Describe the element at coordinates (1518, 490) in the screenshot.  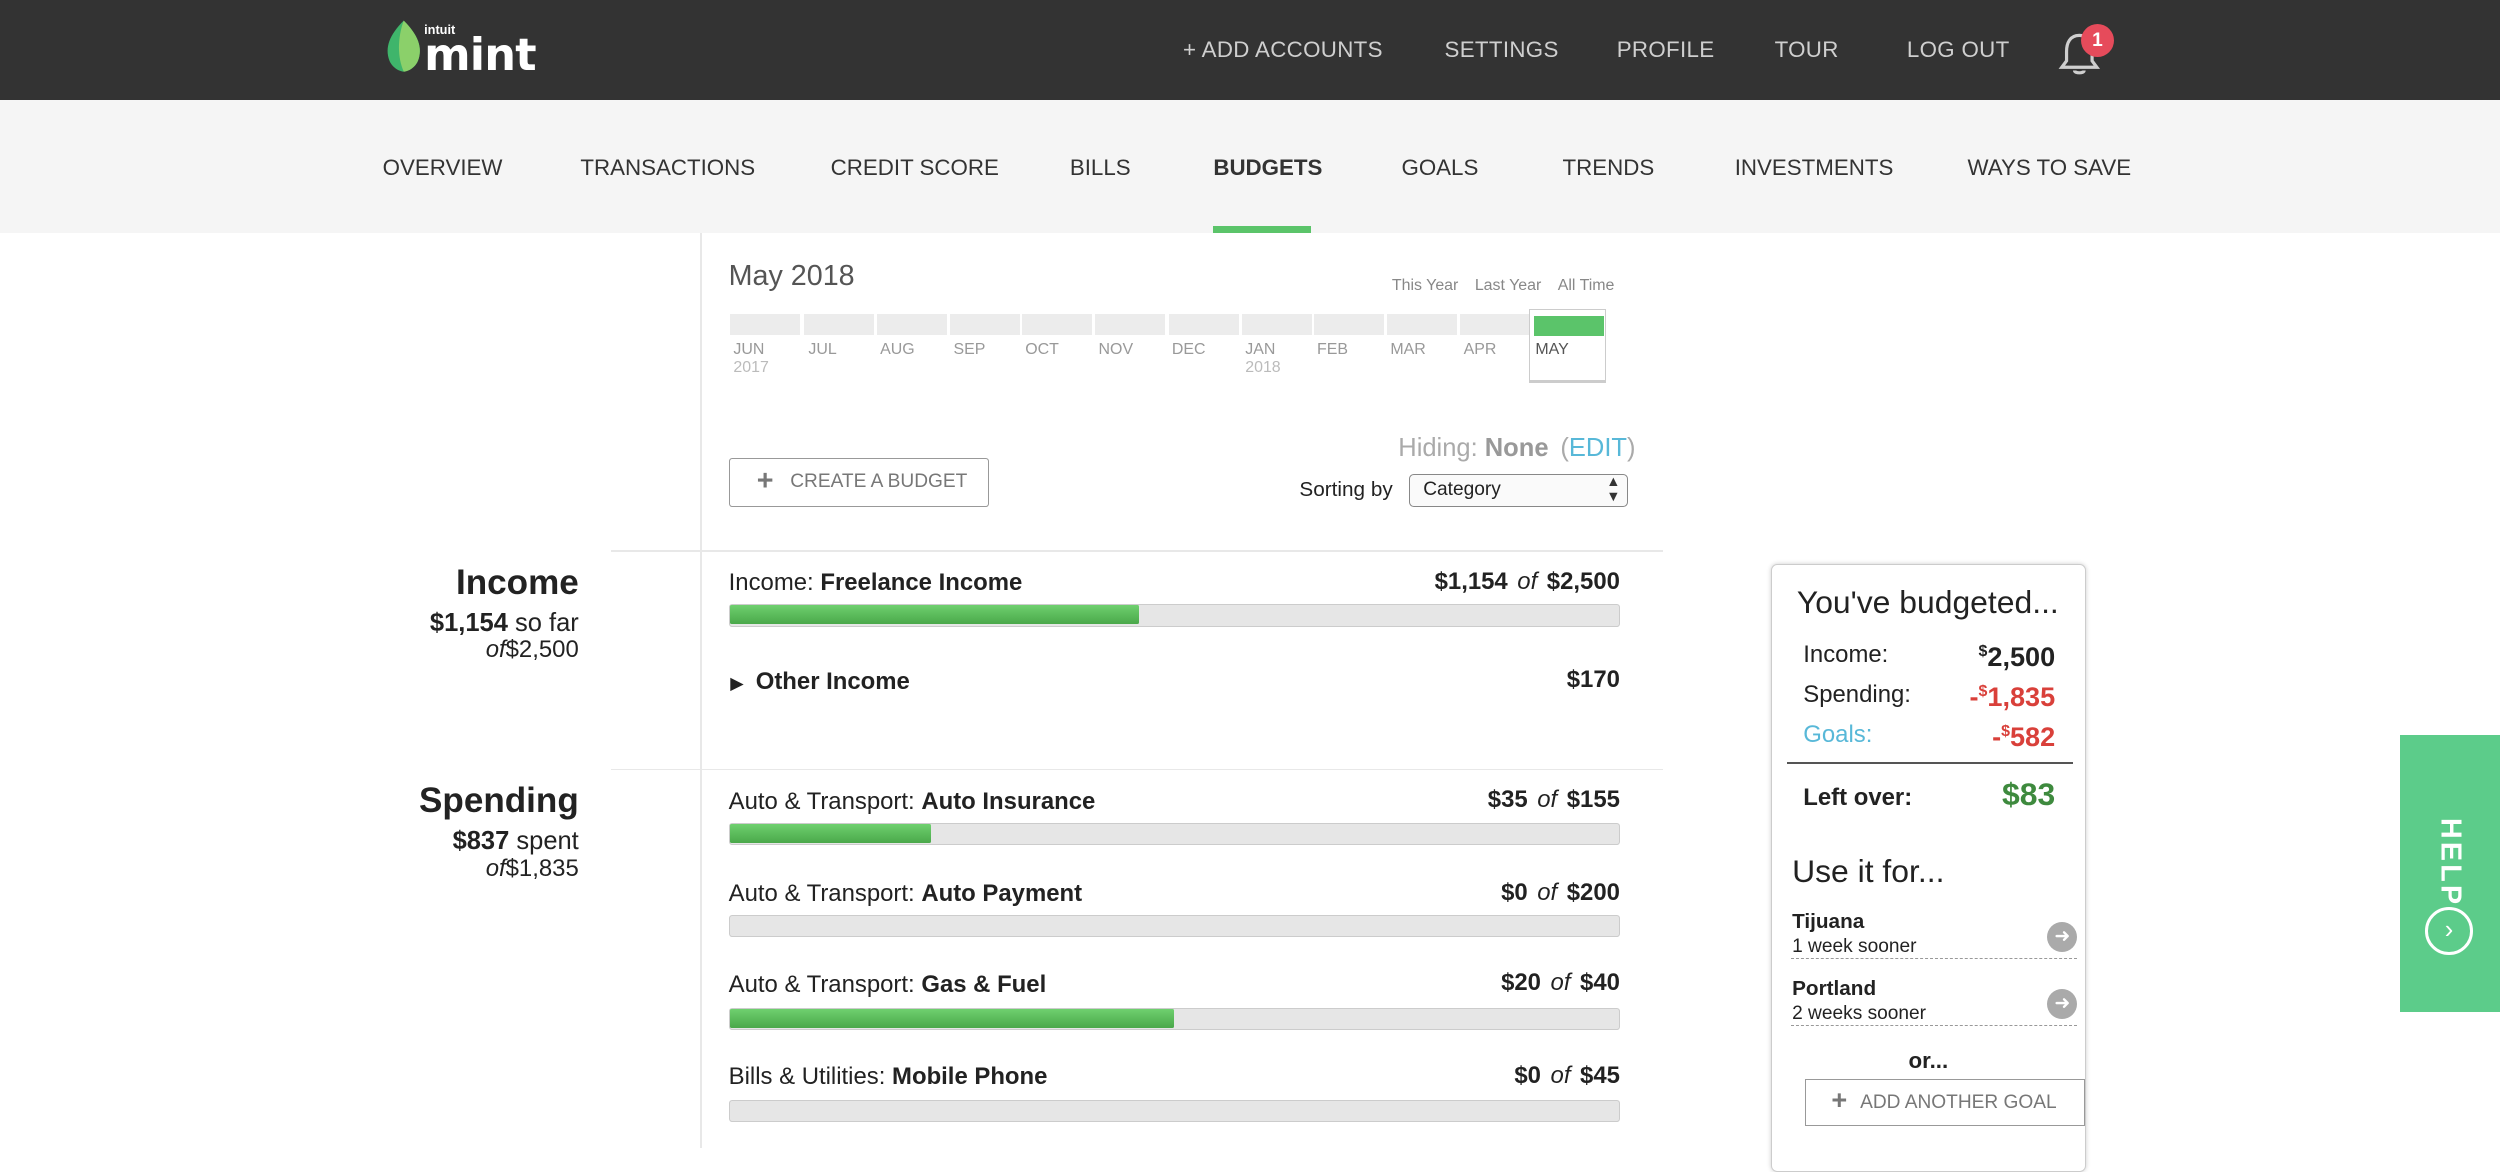
I see `sorting-select: Category ▲ ▼` at that location.